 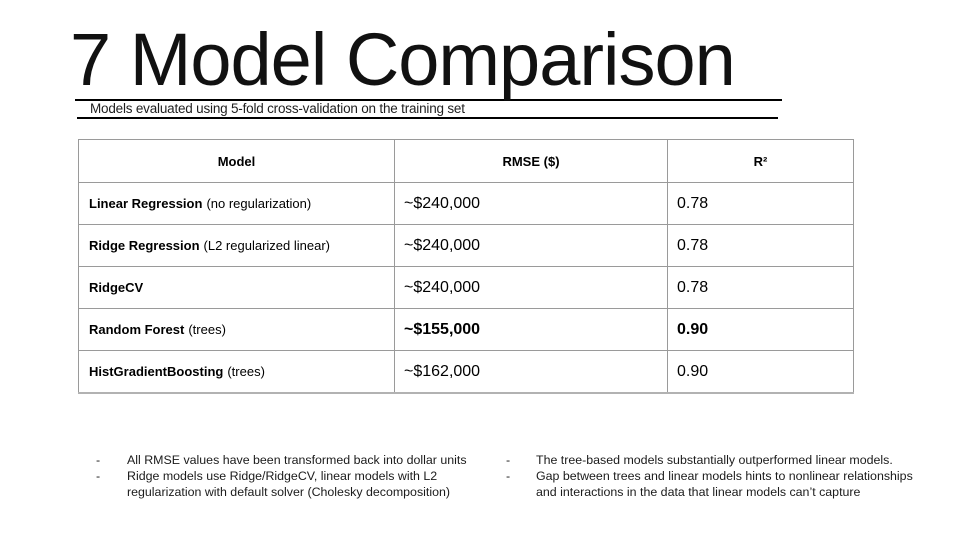 I want to click on model-name: HistGradientBoosting, so click(x=156, y=371).